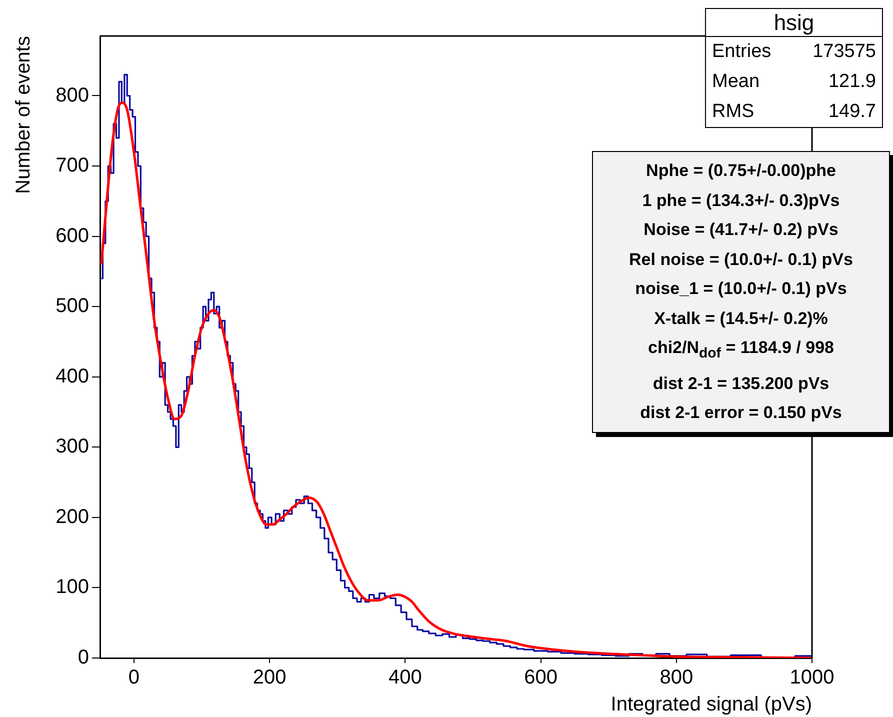 The image size is (893, 717). What do you see at coordinates (405, 677) in the screenshot?
I see `x-tick-label: 400` at bounding box center [405, 677].